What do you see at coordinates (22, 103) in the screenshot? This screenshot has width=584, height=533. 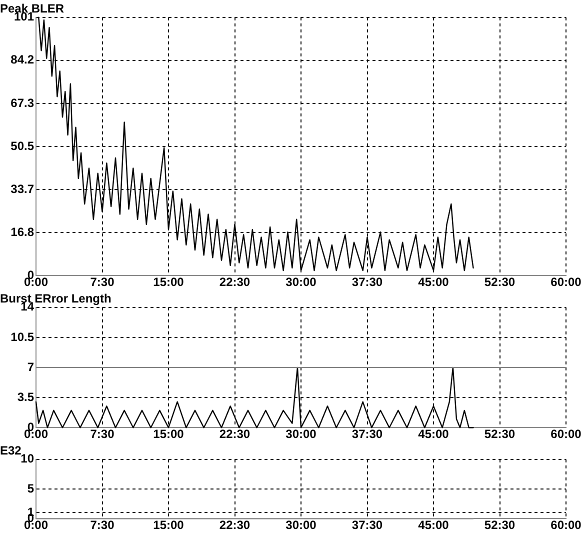 I see `y-tick-label: 67.3` at bounding box center [22, 103].